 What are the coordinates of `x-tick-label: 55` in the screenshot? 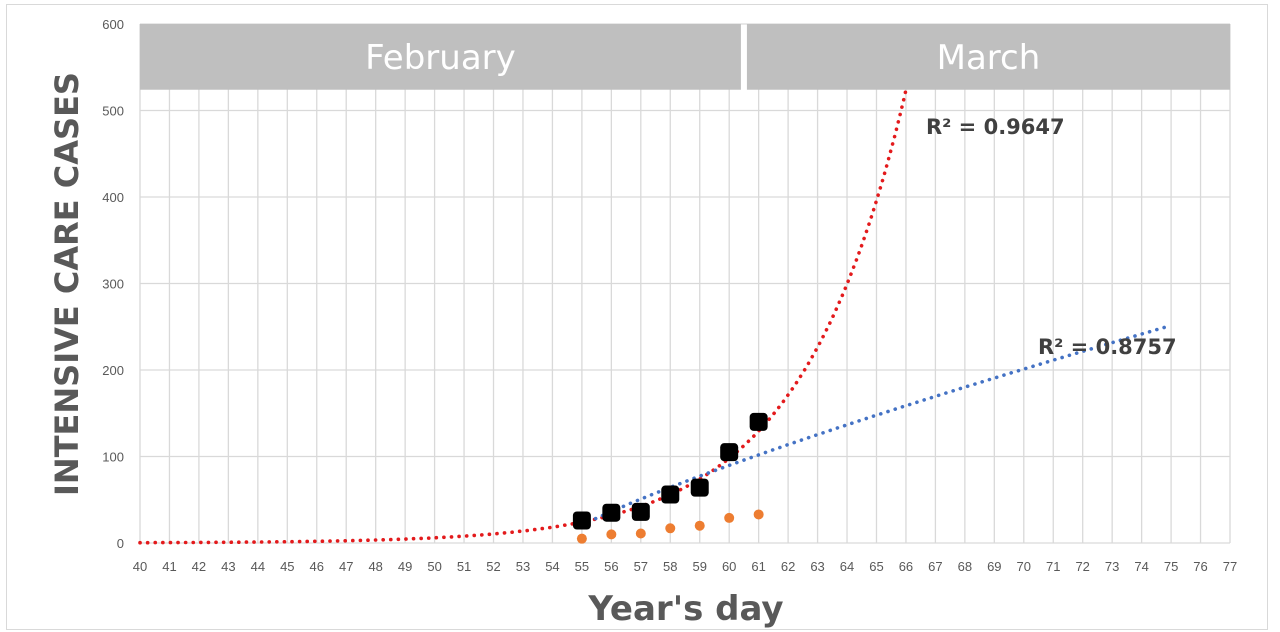 It's located at (582, 566).